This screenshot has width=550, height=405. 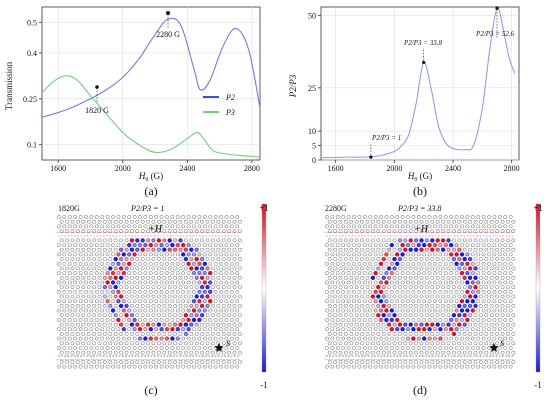 What do you see at coordinates (228, 343) in the screenshot?
I see `panel-c-source-label: S` at bounding box center [228, 343].